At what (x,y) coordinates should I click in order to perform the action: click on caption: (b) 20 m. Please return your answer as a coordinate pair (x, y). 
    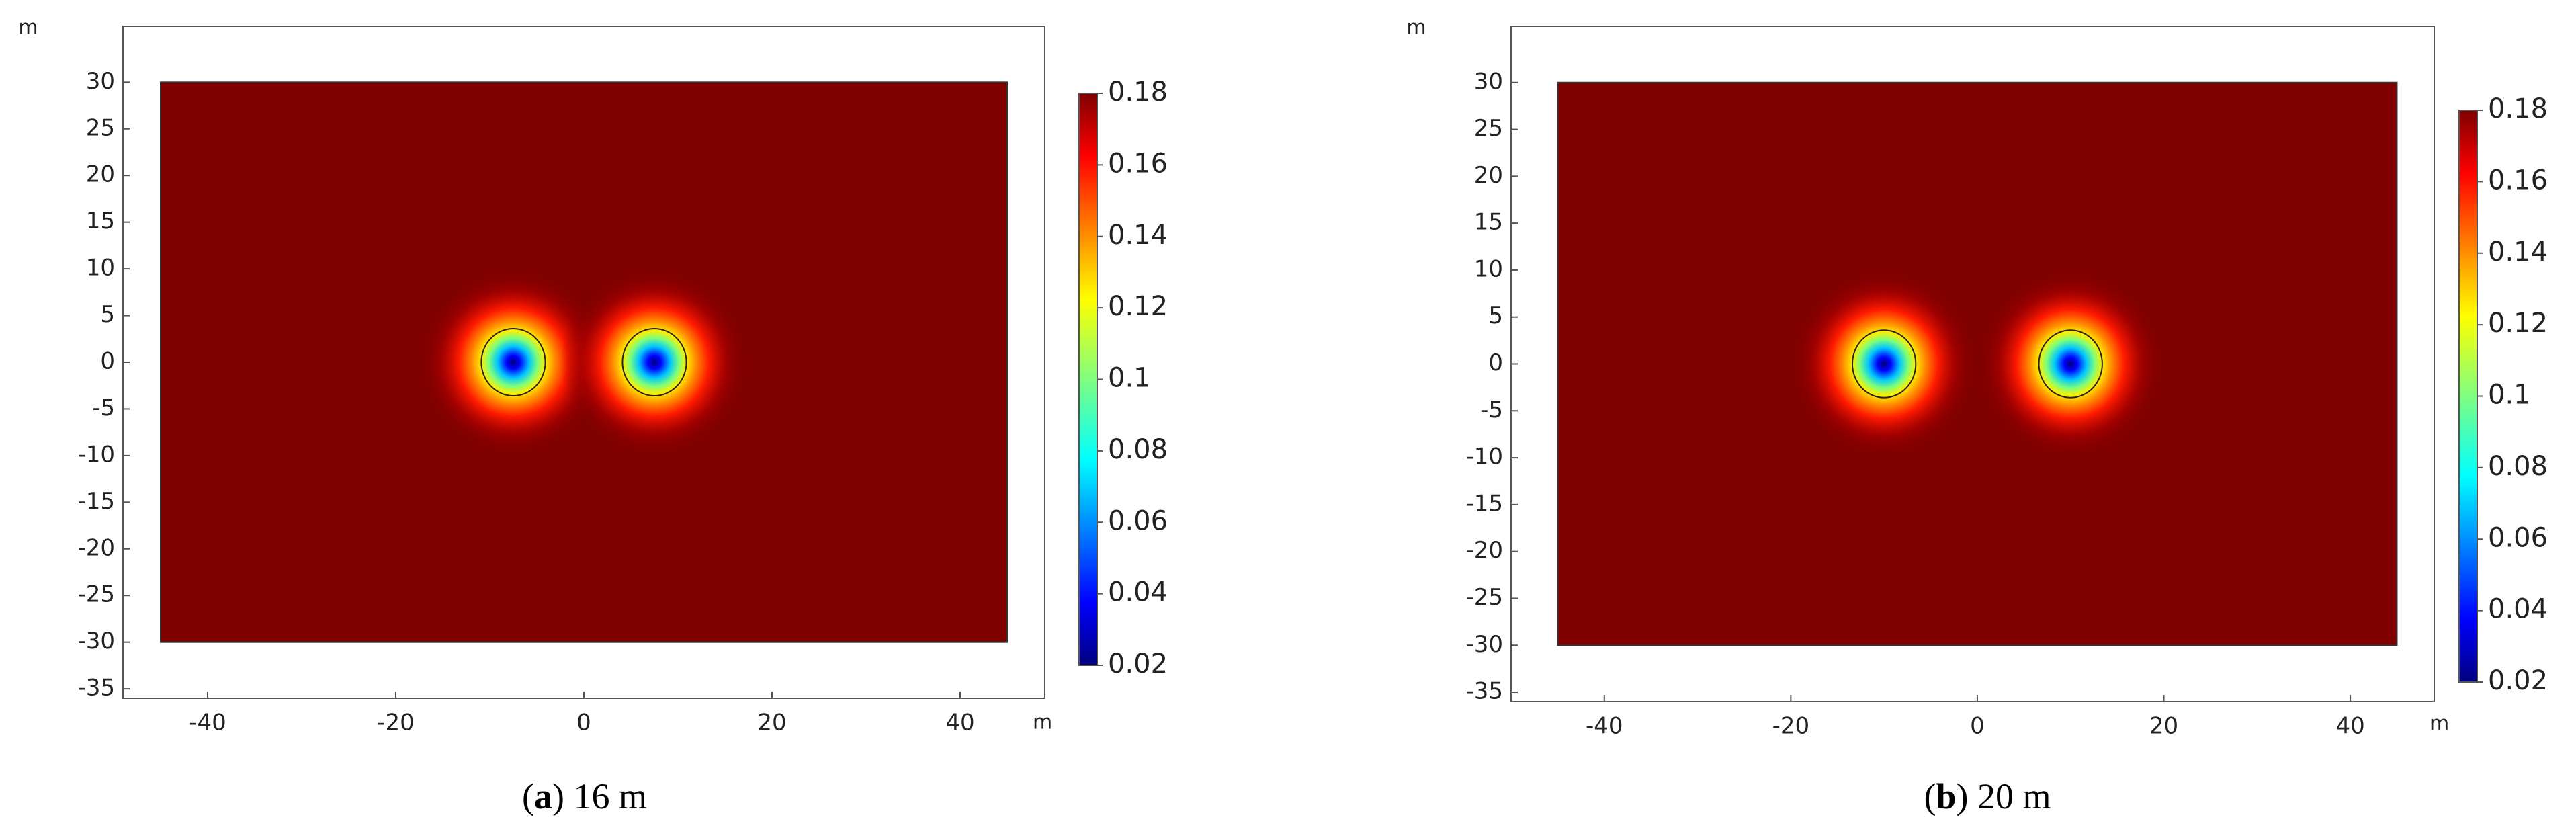
    Looking at the image, I should click on (1987, 796).